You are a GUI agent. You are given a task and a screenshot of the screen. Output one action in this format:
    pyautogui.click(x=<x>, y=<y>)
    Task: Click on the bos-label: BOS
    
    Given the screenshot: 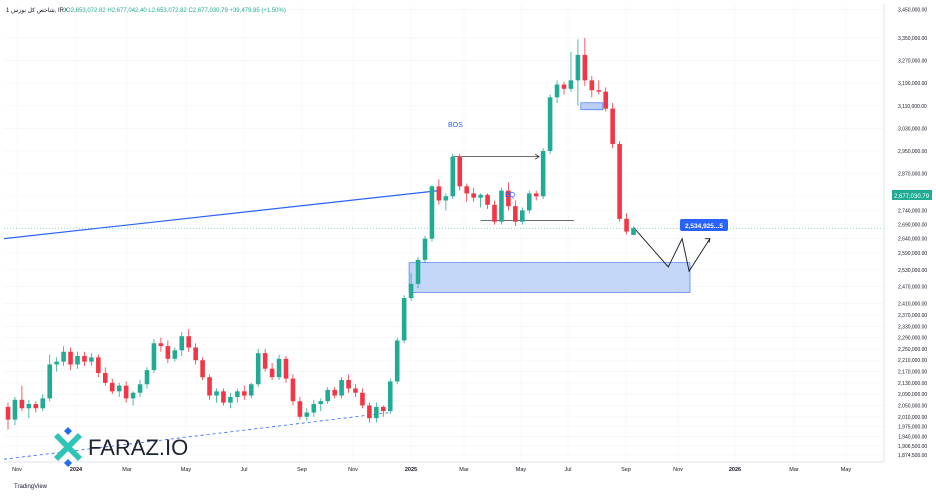 What is the action you would take?
    pyautogui.click(x=455, y=125)
    